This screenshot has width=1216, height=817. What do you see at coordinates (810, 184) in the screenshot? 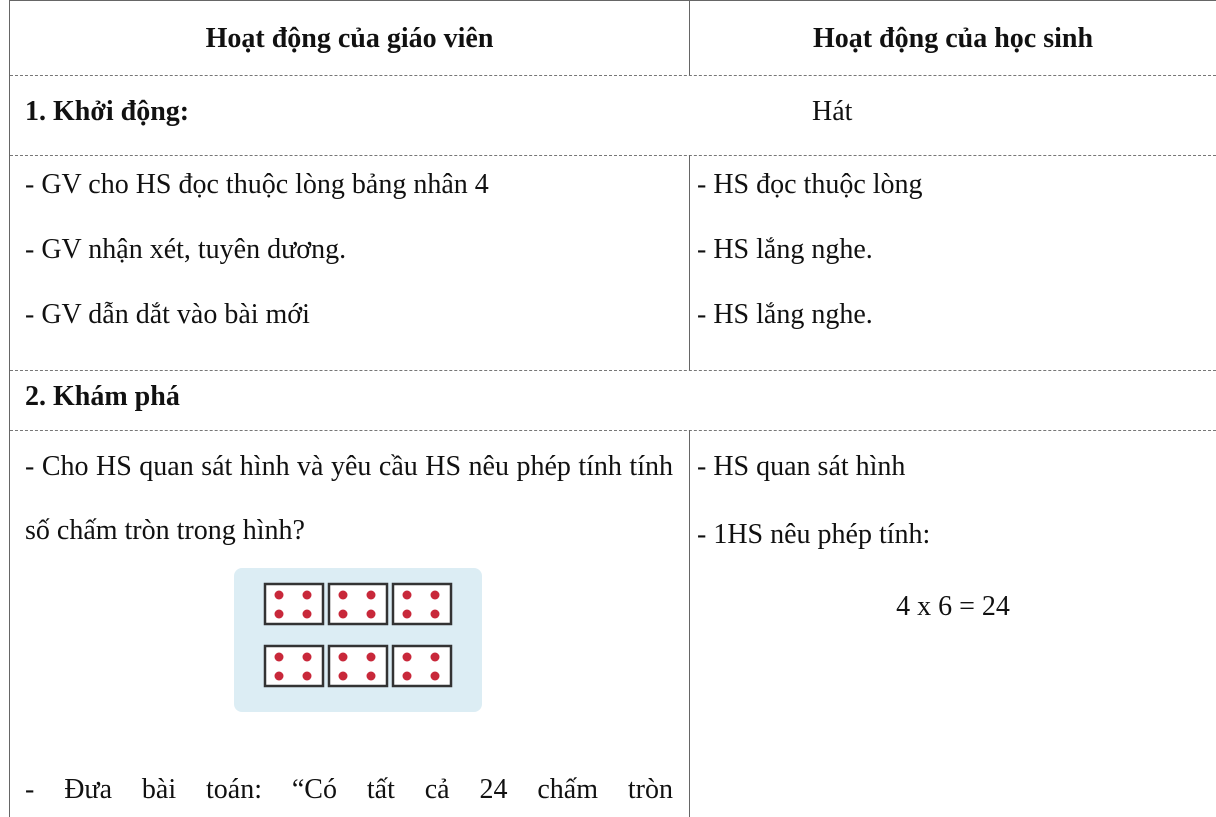
I see `cell-text: - HS đọc thuộc lòng` at bounding box center [810, 184].